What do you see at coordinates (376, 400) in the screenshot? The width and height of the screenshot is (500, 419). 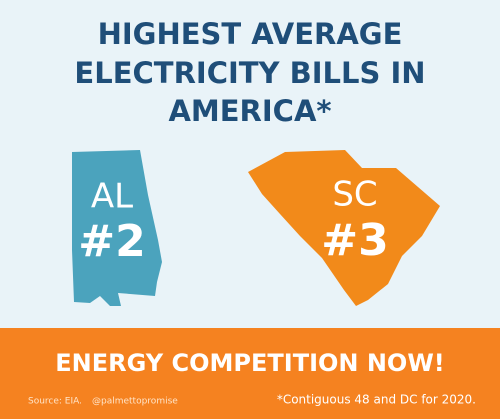 I see `footnote: *Contiguous 48 and DC for 2020.` at bounding box center [376, 400].